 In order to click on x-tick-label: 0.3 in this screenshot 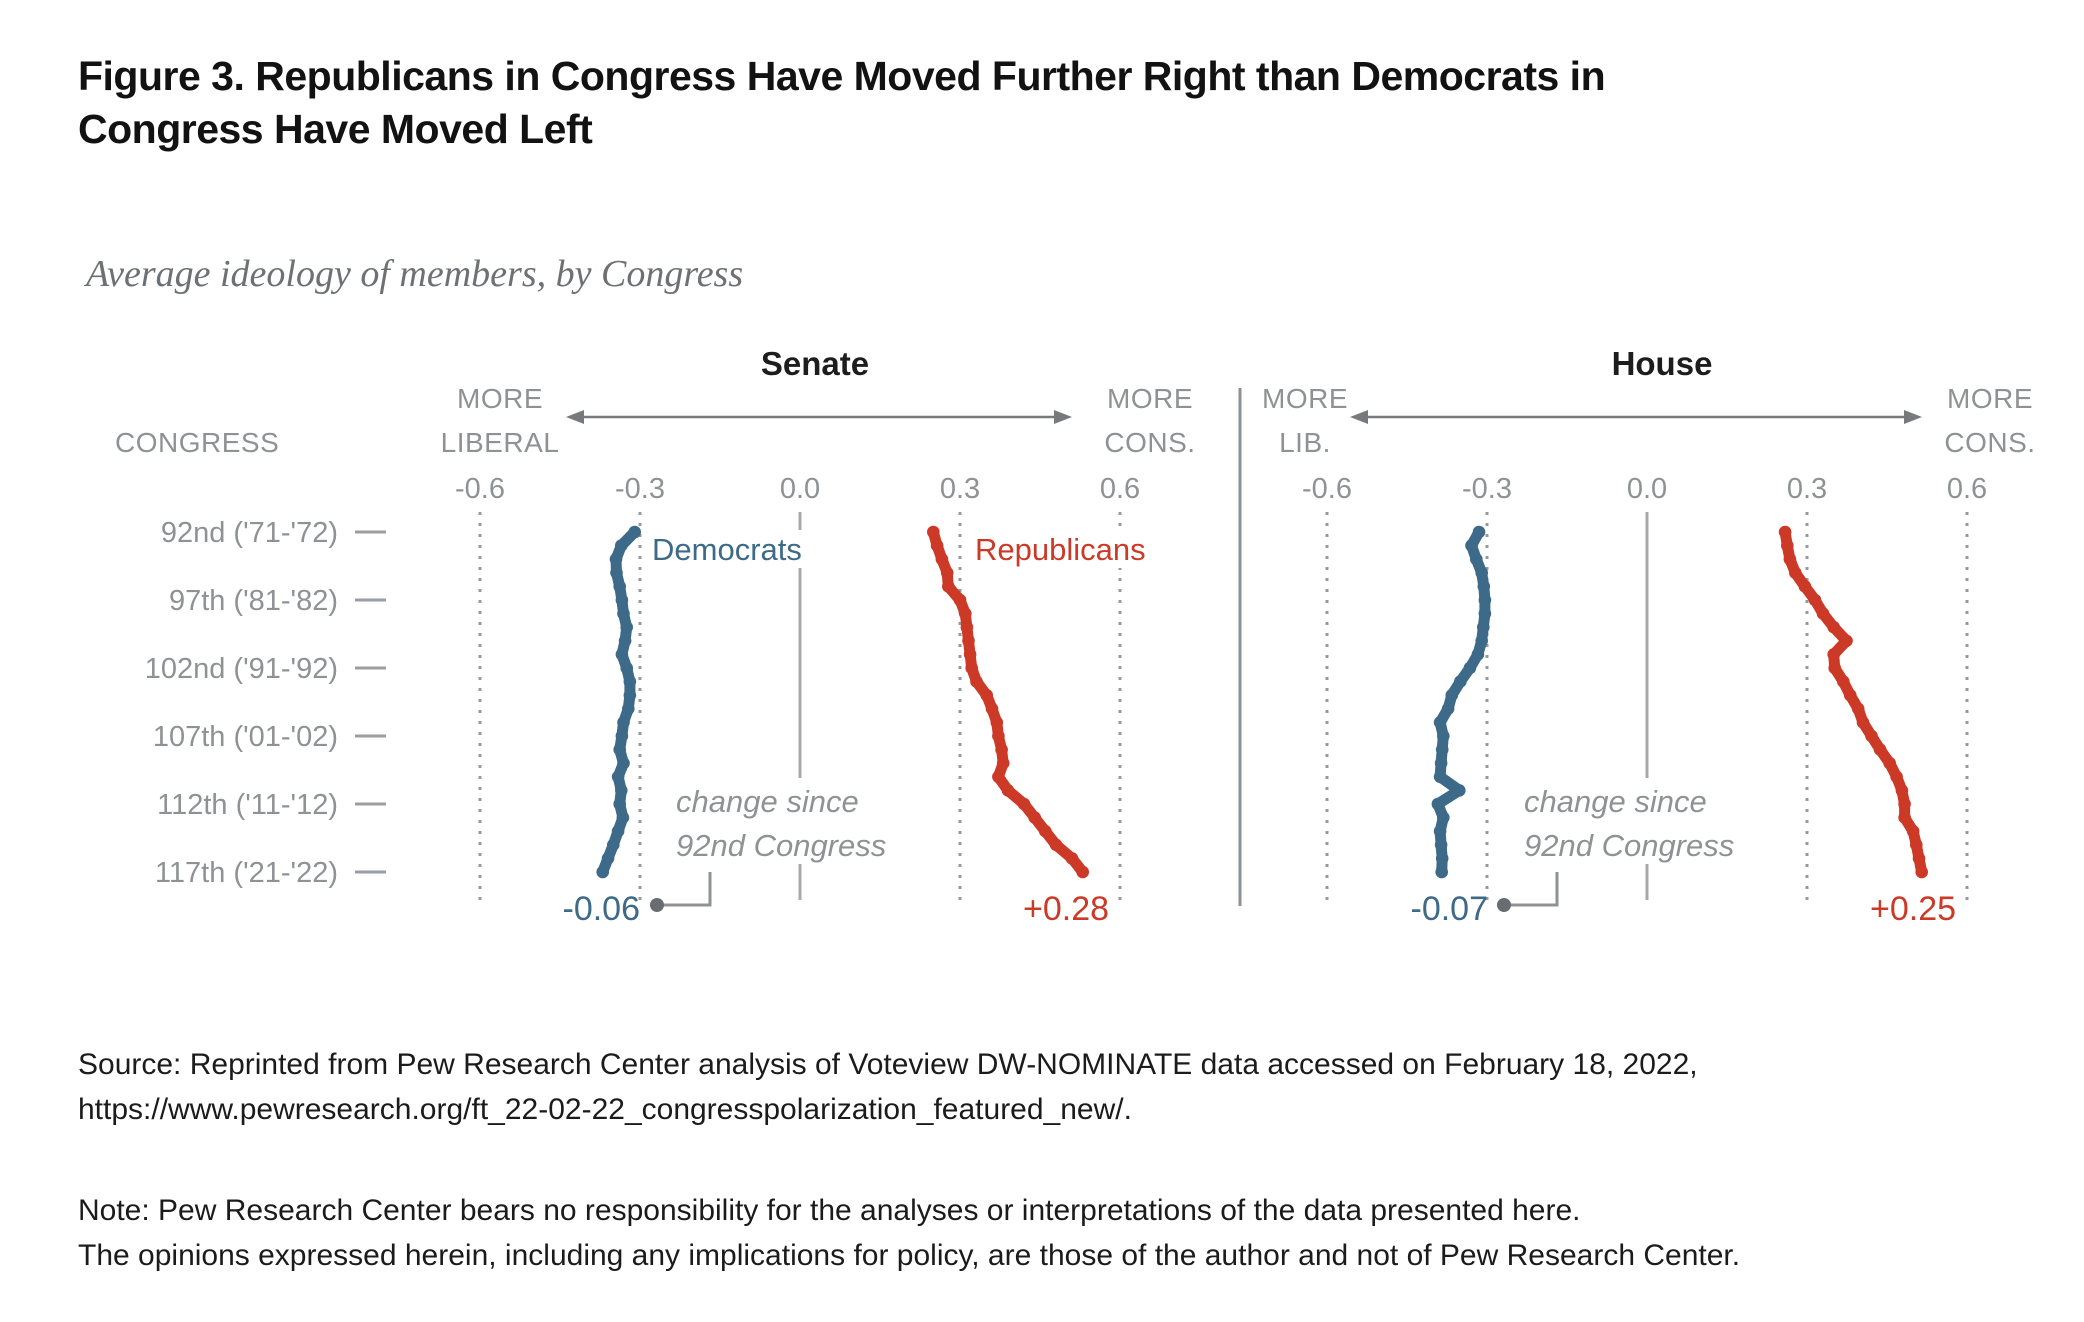, I will do `click(1807, 489)`.